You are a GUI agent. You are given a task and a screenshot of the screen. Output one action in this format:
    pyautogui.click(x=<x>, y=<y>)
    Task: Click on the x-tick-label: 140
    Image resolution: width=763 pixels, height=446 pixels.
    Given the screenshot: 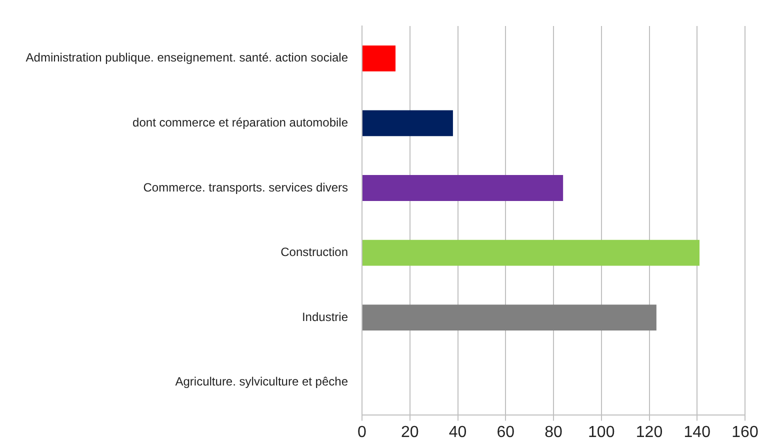 What is the action you would take?
    pyautogui.click(x=697, y=432)
    